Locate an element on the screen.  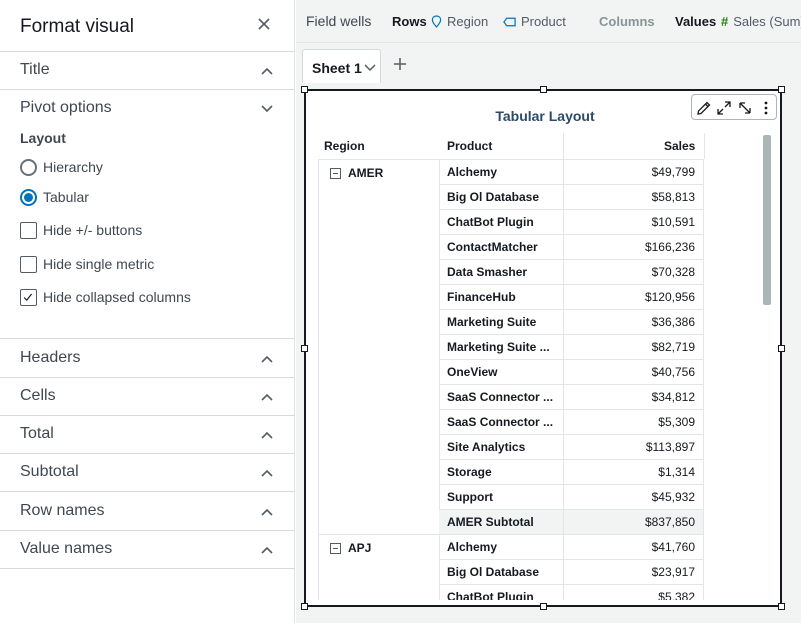
section-headers-header: Headers is located at coordinates (147, 358).